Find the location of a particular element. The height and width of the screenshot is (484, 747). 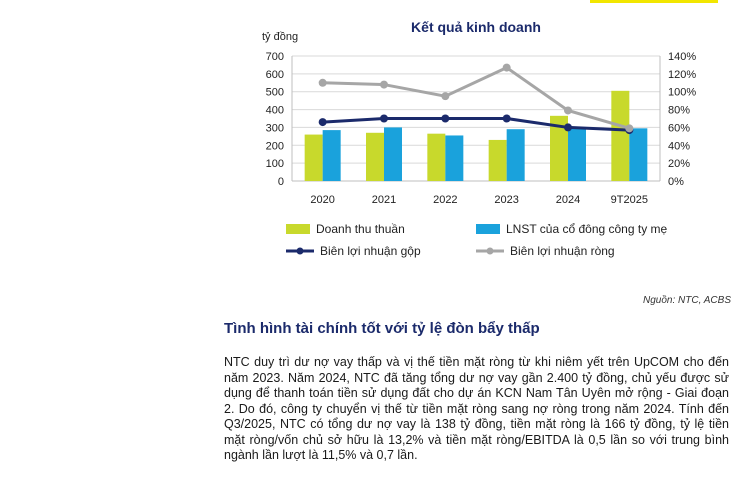

legend-item-gross-margin: Biên lợi nhuận gộp is located at coordinates (353, 251).